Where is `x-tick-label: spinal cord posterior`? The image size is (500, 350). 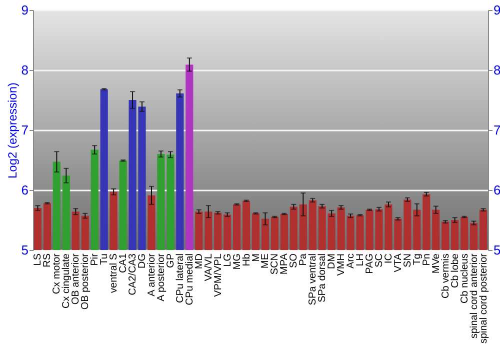 x-tick-label: spinal cord posterior is located at coordinates (484, 298).